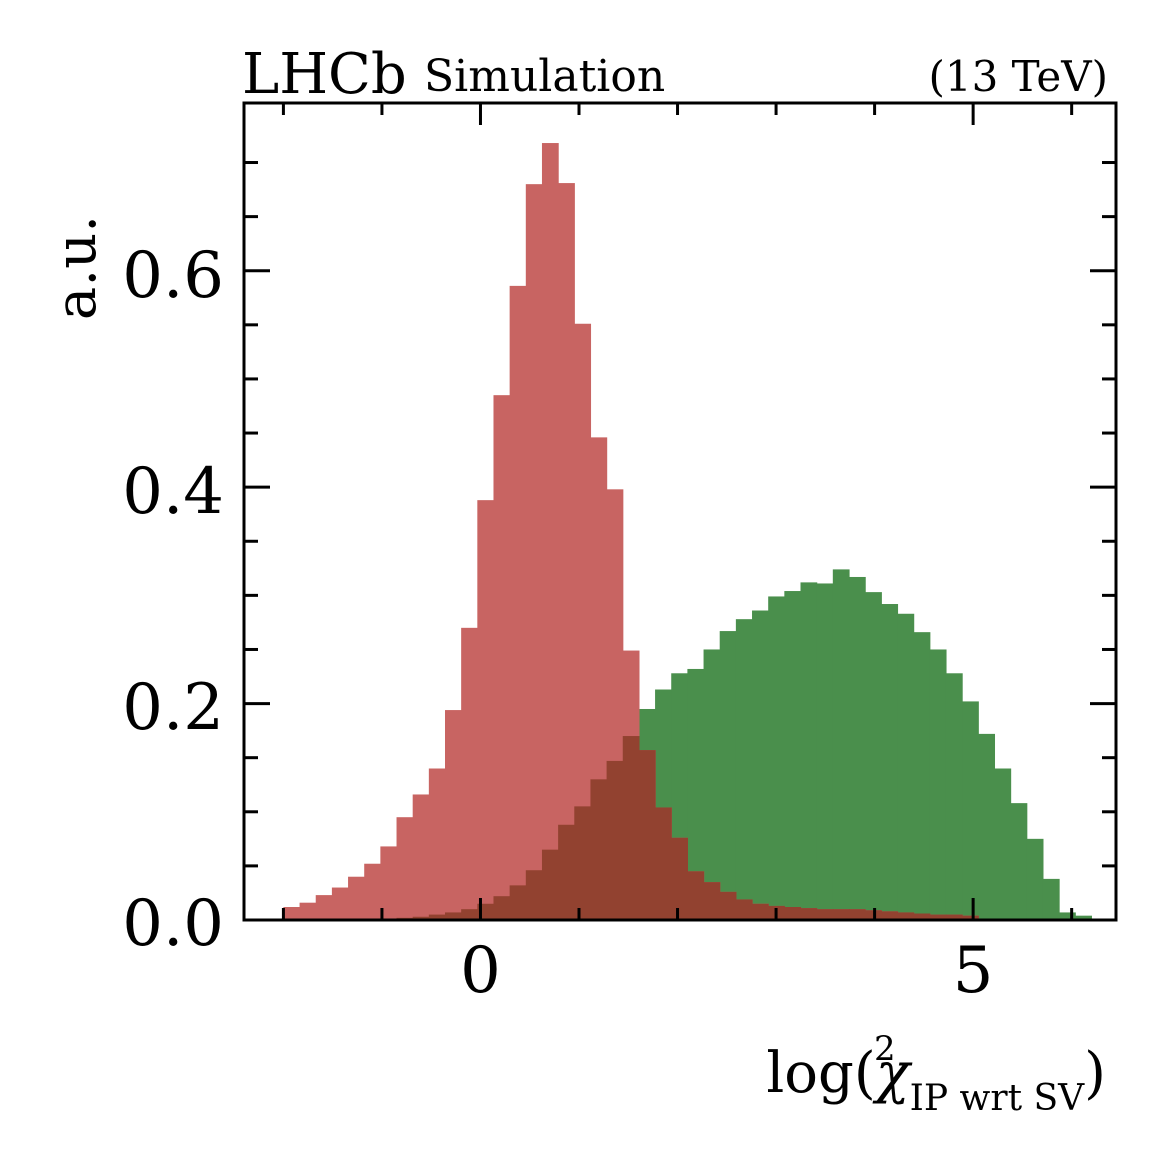 The width and height of the screenshot is (1157, 1157). I want to click on x-axis-title: log(χIP wrt SV), so click(936, 1080).